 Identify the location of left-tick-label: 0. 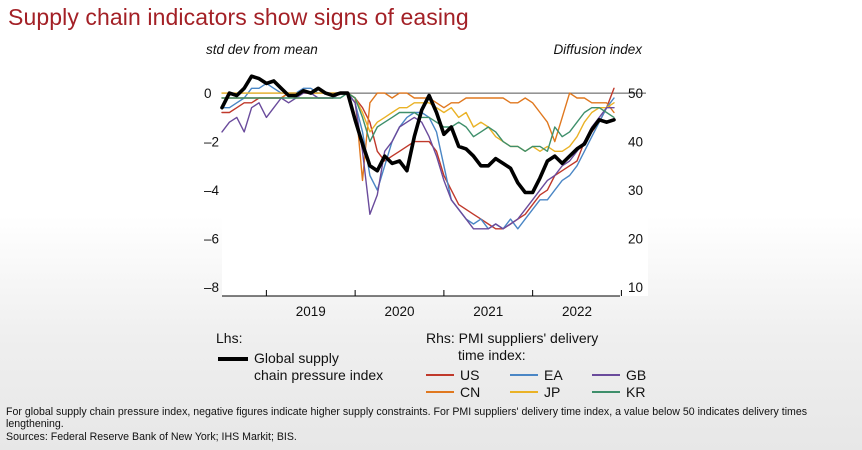
(208, 93).